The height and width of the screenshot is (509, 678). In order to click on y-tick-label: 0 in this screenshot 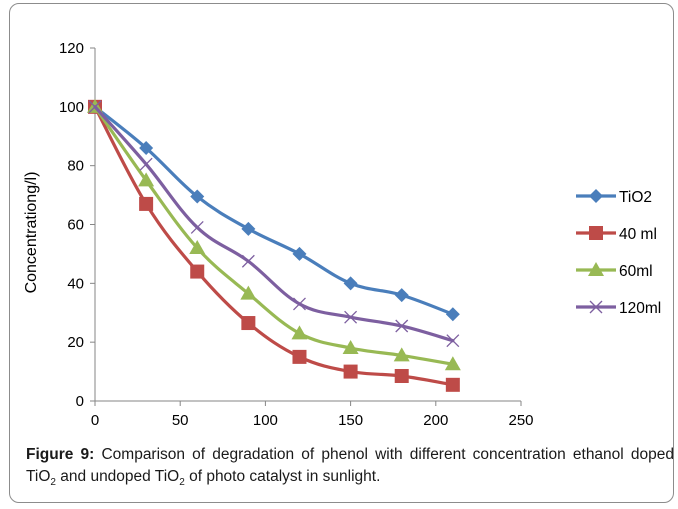, I will do `click(80, 401)`.